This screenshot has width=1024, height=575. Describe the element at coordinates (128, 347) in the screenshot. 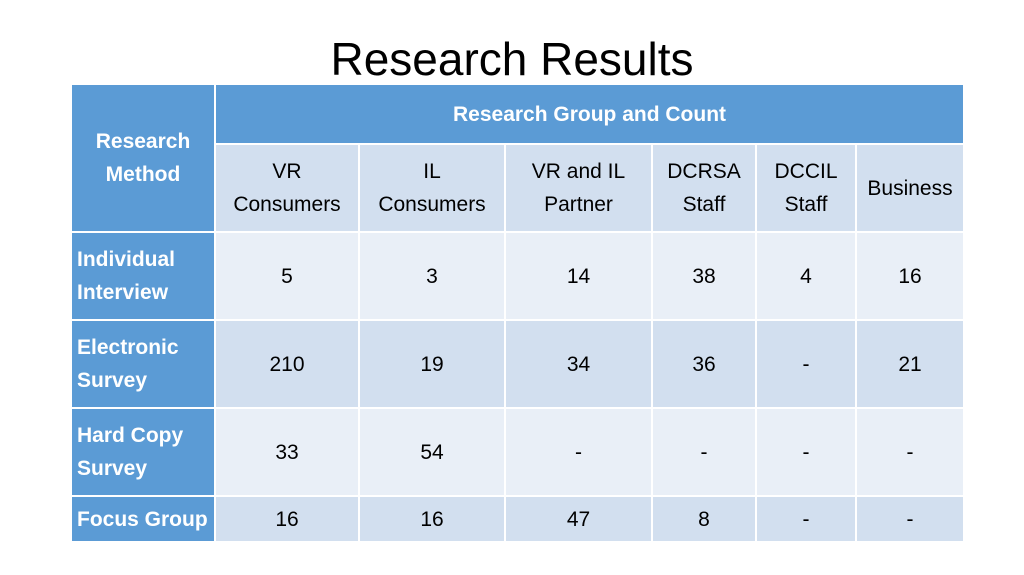

I see `row-method-line: Electronic` at that location.